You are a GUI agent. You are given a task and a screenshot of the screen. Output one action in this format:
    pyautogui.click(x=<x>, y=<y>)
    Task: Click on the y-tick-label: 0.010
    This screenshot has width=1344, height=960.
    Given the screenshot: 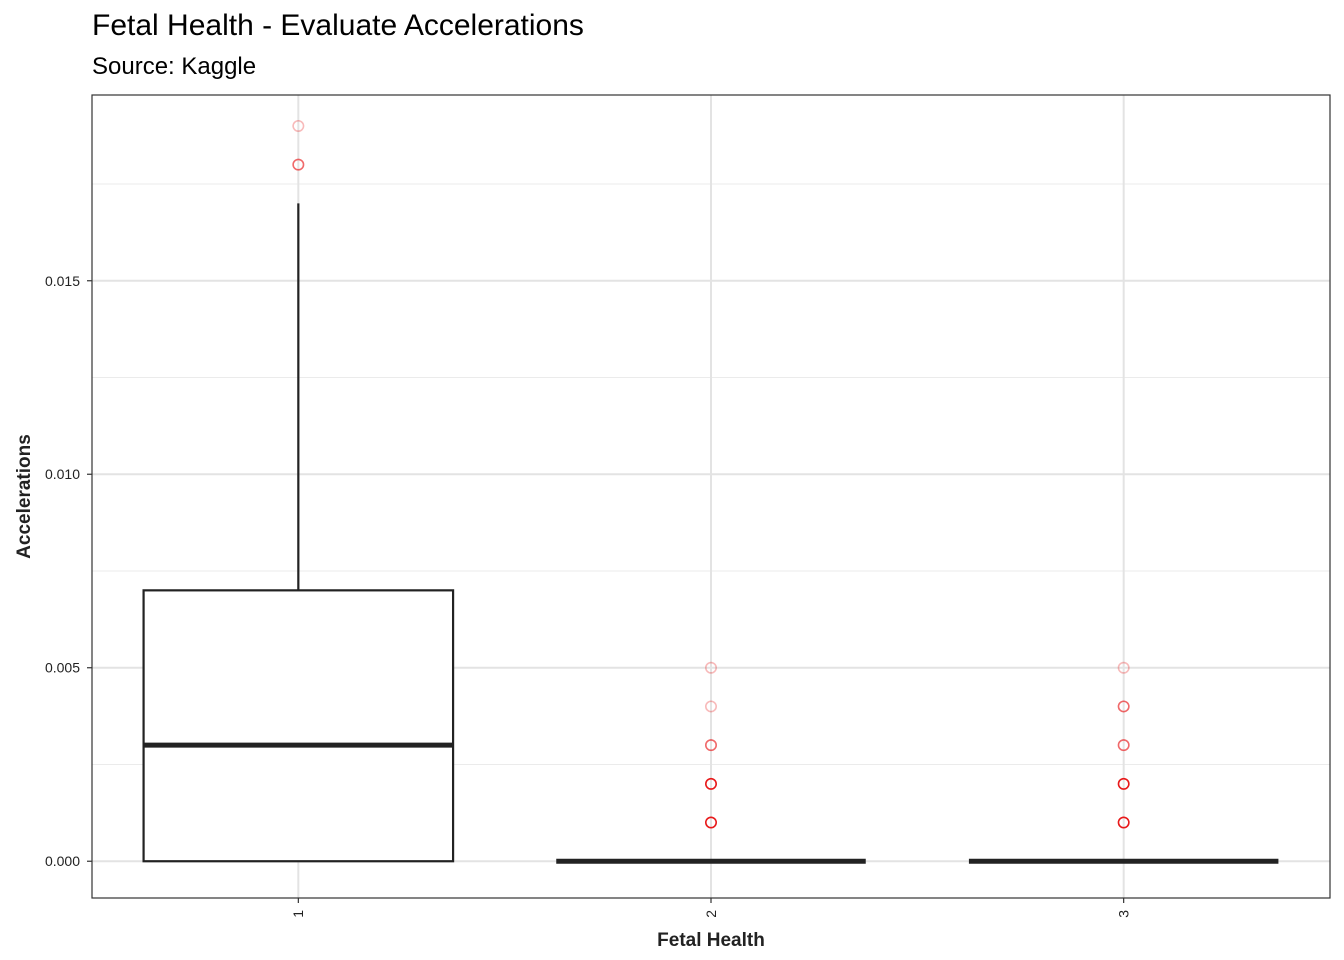 What is the action you would take?
    pyautogui.click(x=62, y=474)
    